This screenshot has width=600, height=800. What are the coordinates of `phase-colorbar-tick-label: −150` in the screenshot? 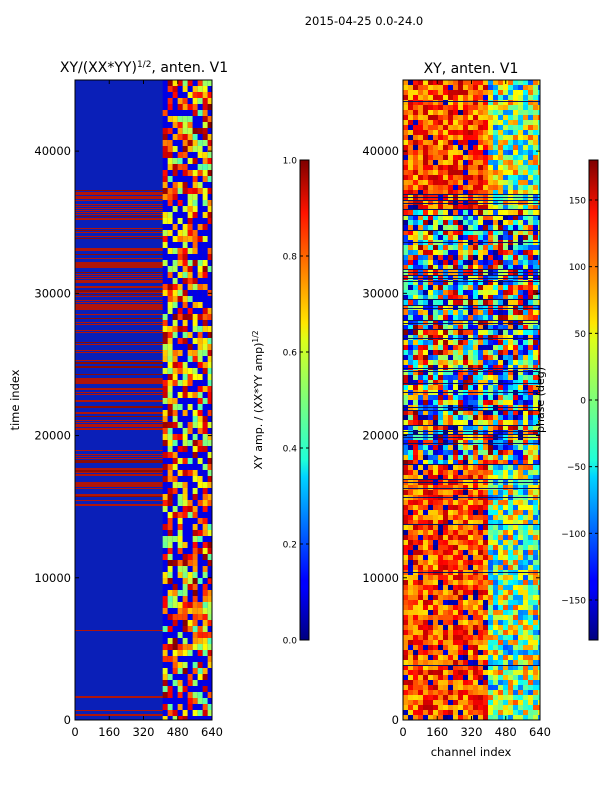 It's located at (573, 602).